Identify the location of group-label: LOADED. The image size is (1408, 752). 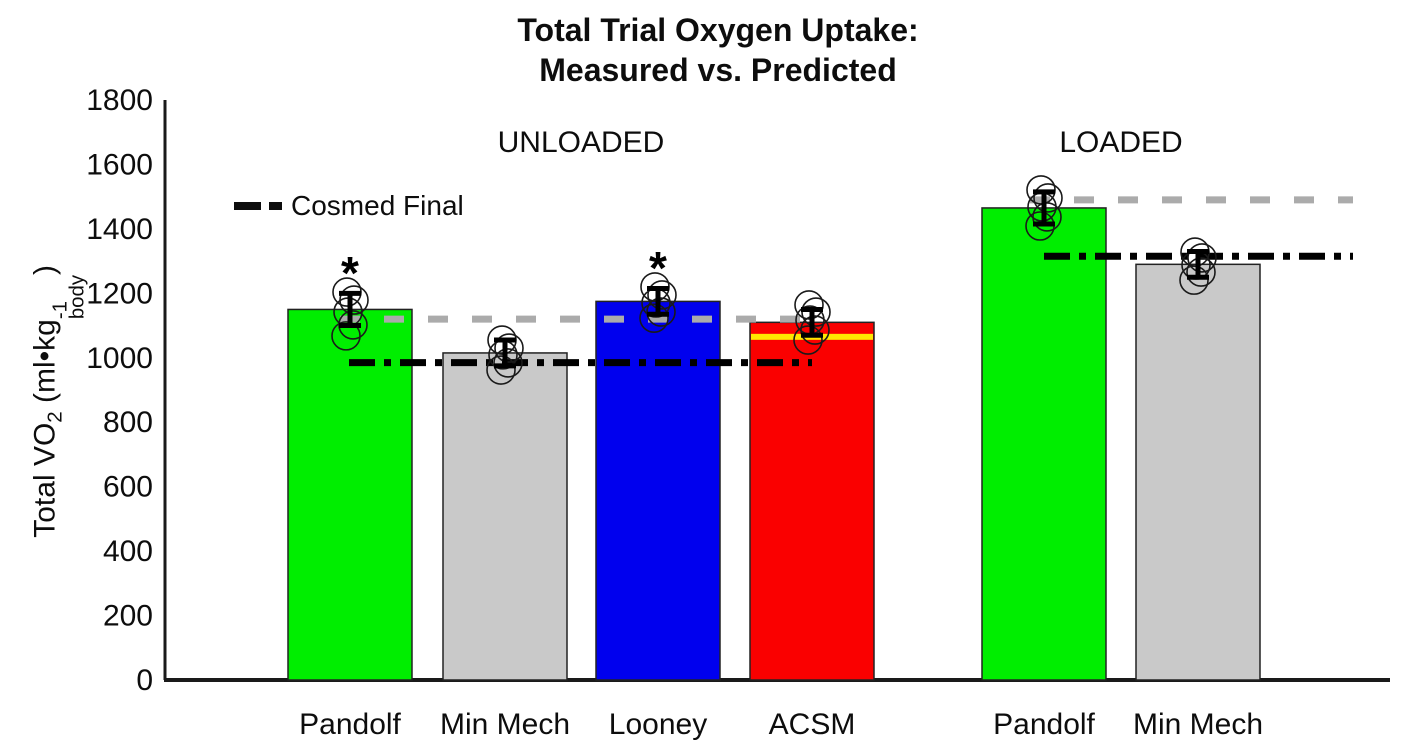
(1120, 142).